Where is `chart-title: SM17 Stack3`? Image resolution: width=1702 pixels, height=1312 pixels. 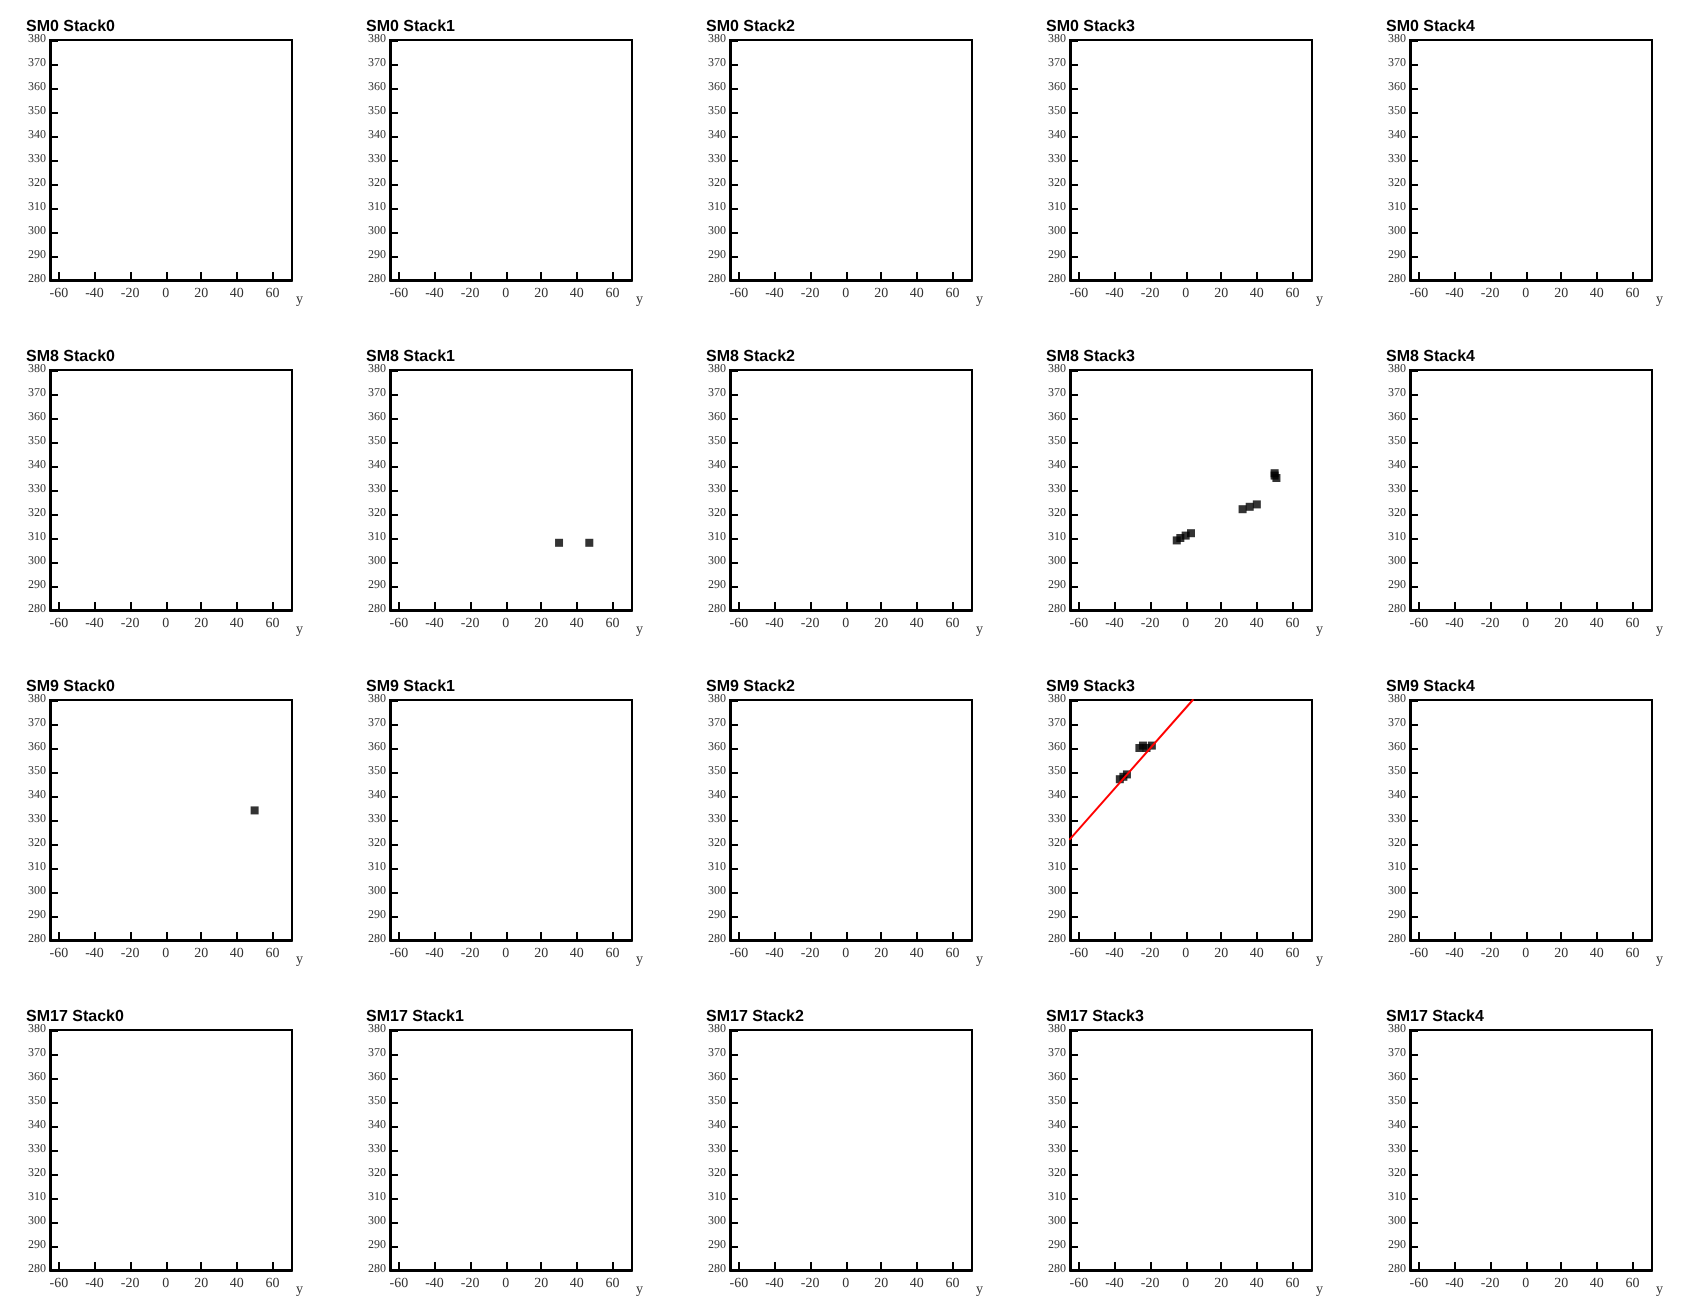 chart-title: SM17 Stack3 is located at coordinates (1095, 1016).